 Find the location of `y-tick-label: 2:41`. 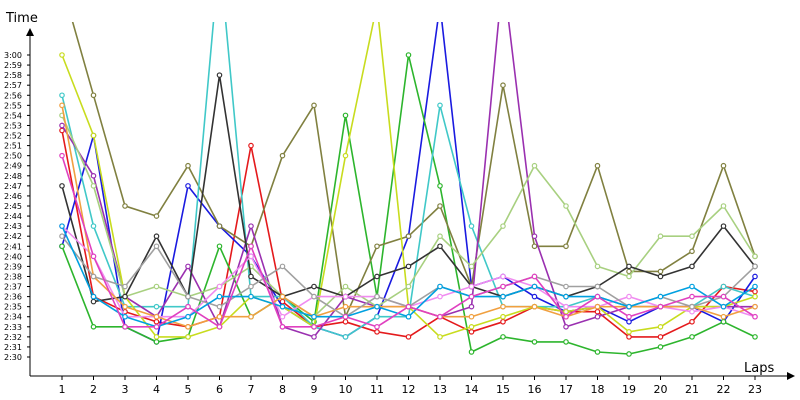

y-tick-label: 2:41 is located at coordinates (13, 246).